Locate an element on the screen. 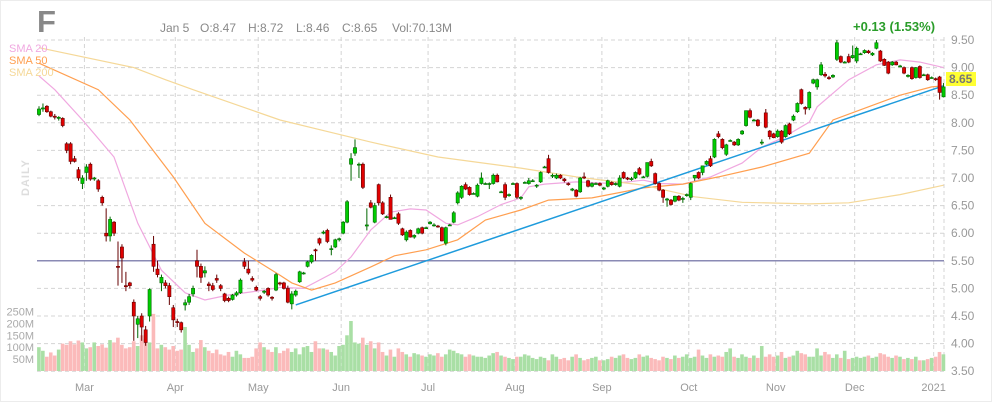 The width and height of the screenshot is (992, 402). date-tick-label: May is located at coordinates (258, 388).